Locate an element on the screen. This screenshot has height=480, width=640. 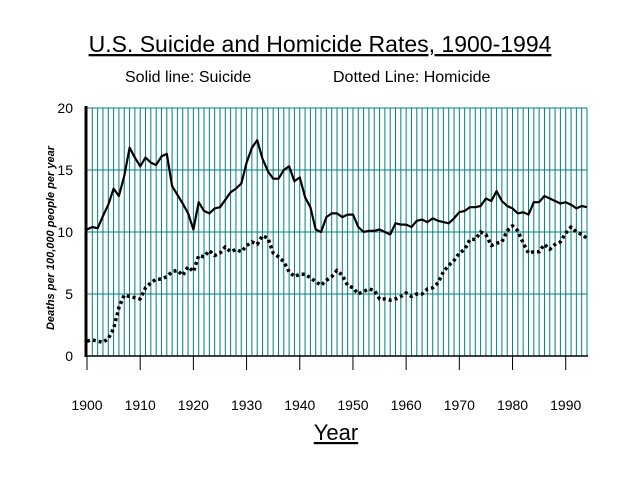
x-tick-label: 1970 is located at coordinates (459, 405).